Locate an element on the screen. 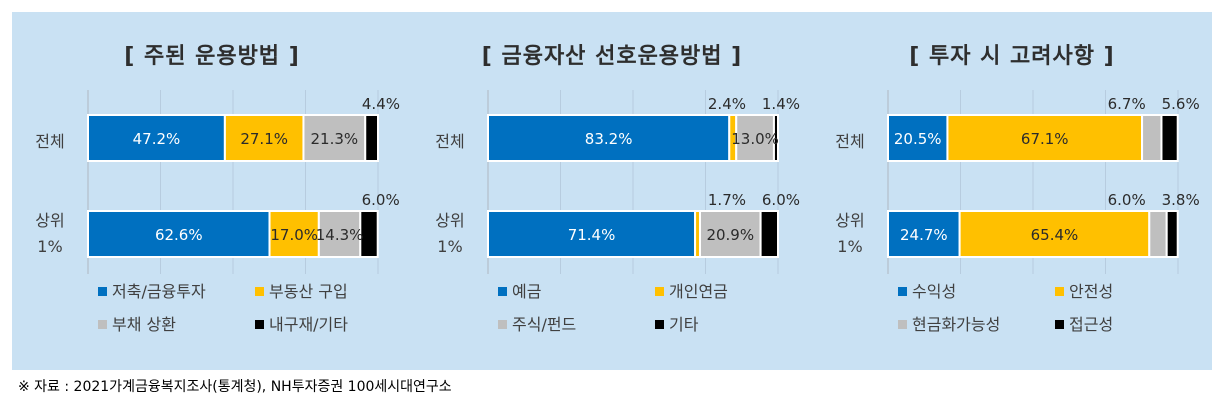 The image size is (1223, 405). data-label: 3.8% is located at coordinates (1181, 200).